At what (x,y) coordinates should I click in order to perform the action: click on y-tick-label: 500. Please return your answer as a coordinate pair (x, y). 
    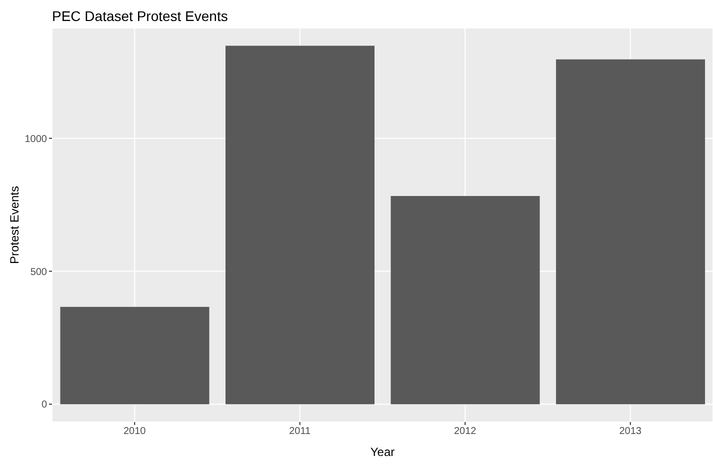
    Looking at the image, I should click on (39, 272).